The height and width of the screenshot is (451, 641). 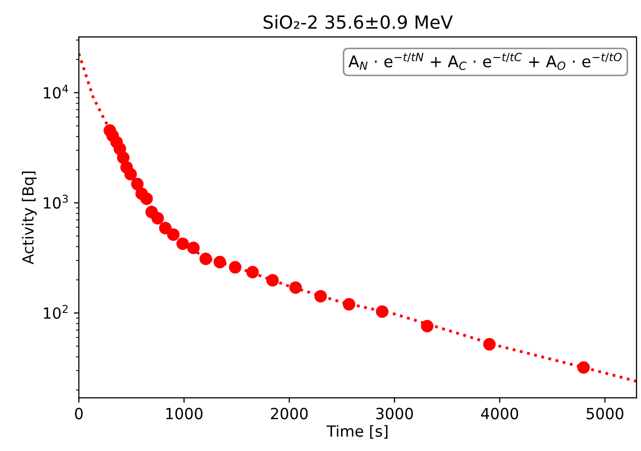 I want to click on text: A$_{N}$ · e$^{−t/tN}$ + A$_{C}$ · e$^{−t/tC}$ + A$_{O}$ · e$^{−t/tO}$, so click(x=485, y=61).